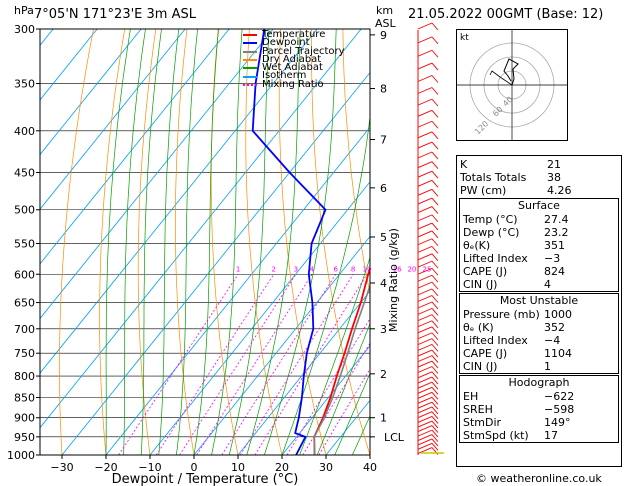  What do you see at coordinates (149, 467) in the screenshot?
I see `temperature-tick-label: −10` at bounding box center [149, 467].